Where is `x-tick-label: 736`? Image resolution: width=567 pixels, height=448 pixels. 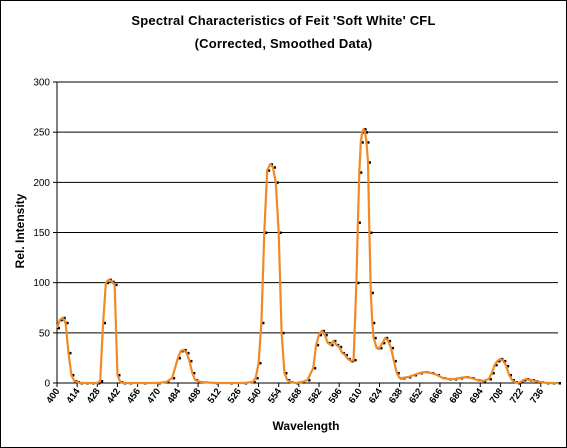 x-tick-label: 736 is located at coordinates (537, 395).